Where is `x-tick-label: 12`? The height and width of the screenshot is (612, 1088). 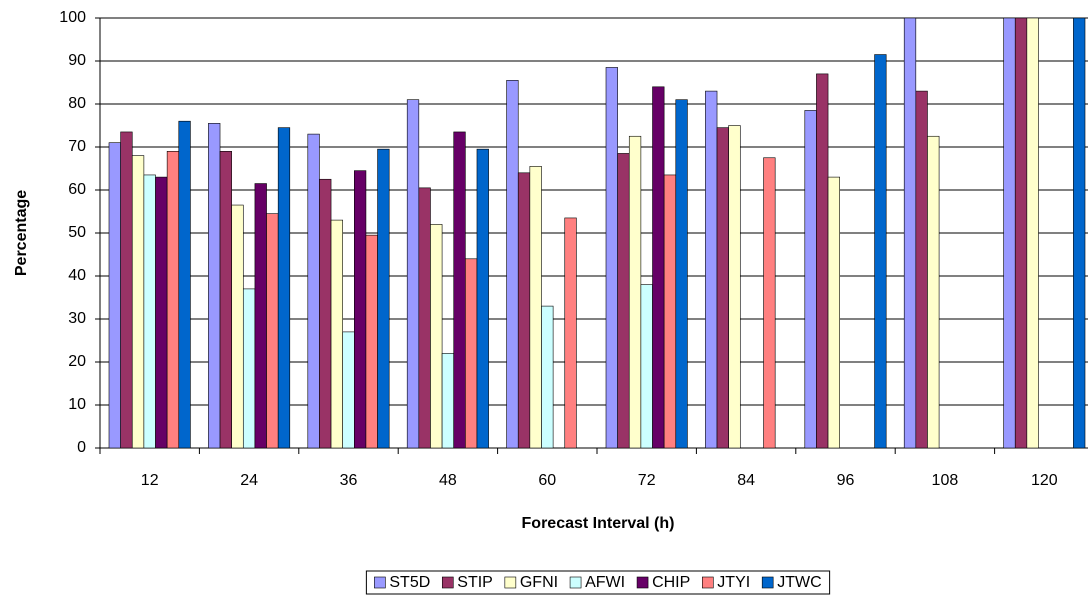
x-tick-label: 12 is located at coordinates (150, 480).